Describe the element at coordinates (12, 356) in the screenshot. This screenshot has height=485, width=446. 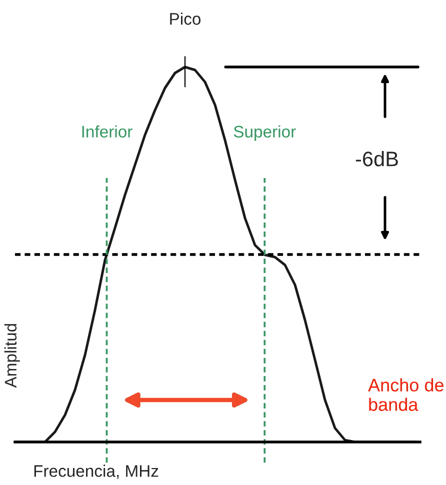
I see `y-axis-title: Amplitud` at that location.